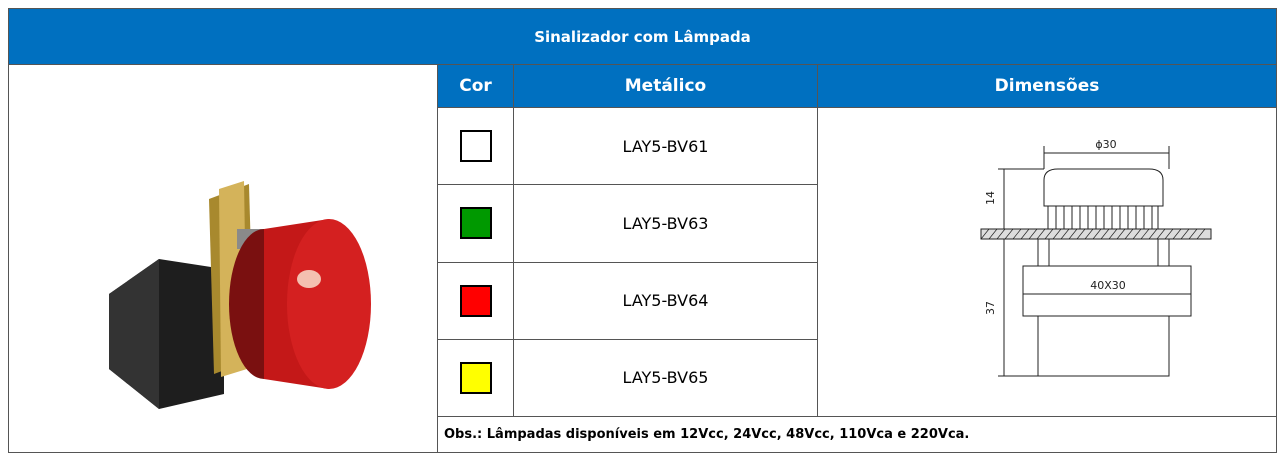 Image resolution: width=1284 pixels, height=453 pixels. What do you see at coordinates (1047, 86) in the screenshot?
I see `column-header: Dimensões` at bounding box center [1047, 86].